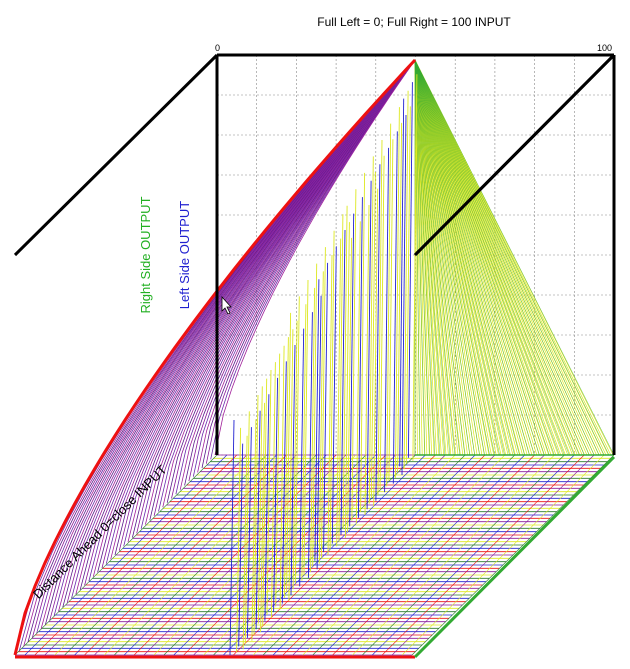 The width and height of the screenshot is (630, 669). Describe the element at coordinates (184, 255) in the screenshot. I see `left-side-output-label: Left Side OUTPUT` at that location.